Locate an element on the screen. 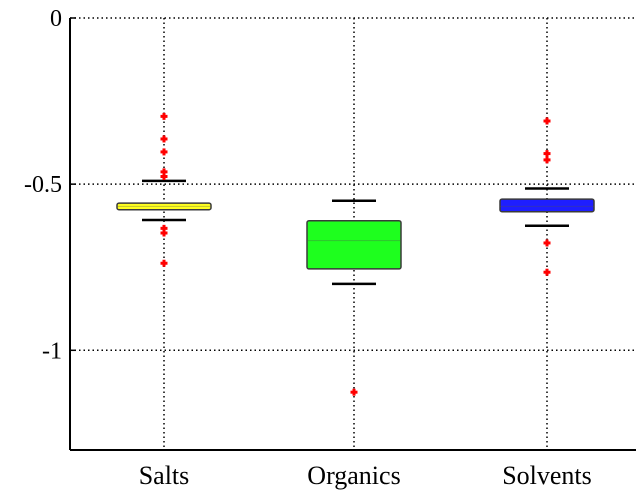 Image resolution: width=638 pixels, height=493 pixels. x-tick-label-organics: Organics is located at coordinates (353, 475).